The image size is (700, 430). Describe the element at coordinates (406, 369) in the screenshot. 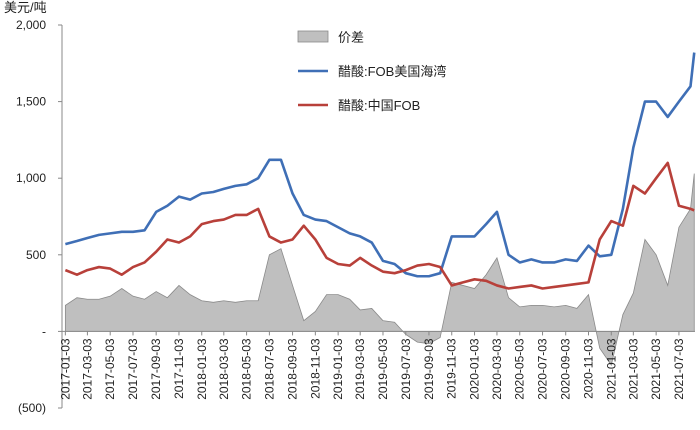

I see `x-tick-label: 2019-07-03` at that location.